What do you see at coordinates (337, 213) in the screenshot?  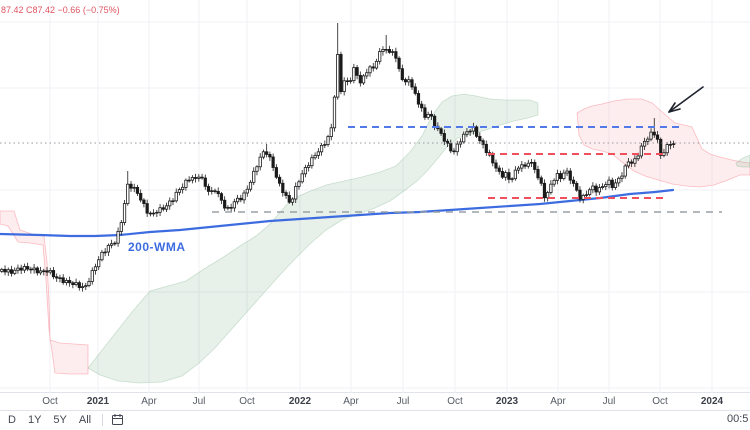 I see `wma-200-line` at bounding box center [337, 213].